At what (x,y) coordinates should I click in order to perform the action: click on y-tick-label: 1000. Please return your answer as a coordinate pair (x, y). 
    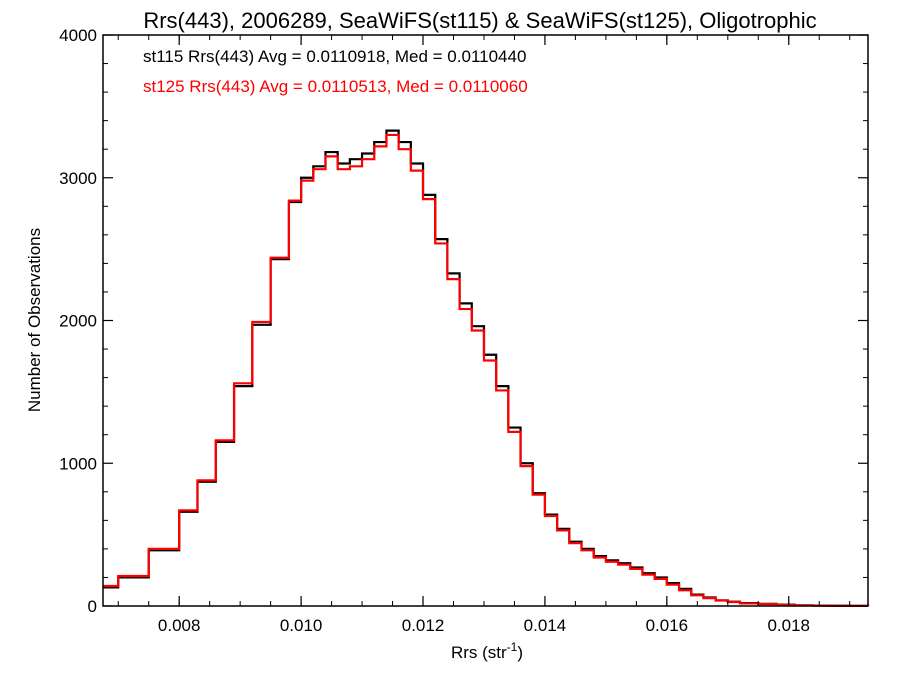
    Looking at the image, I should click on (78, 463).